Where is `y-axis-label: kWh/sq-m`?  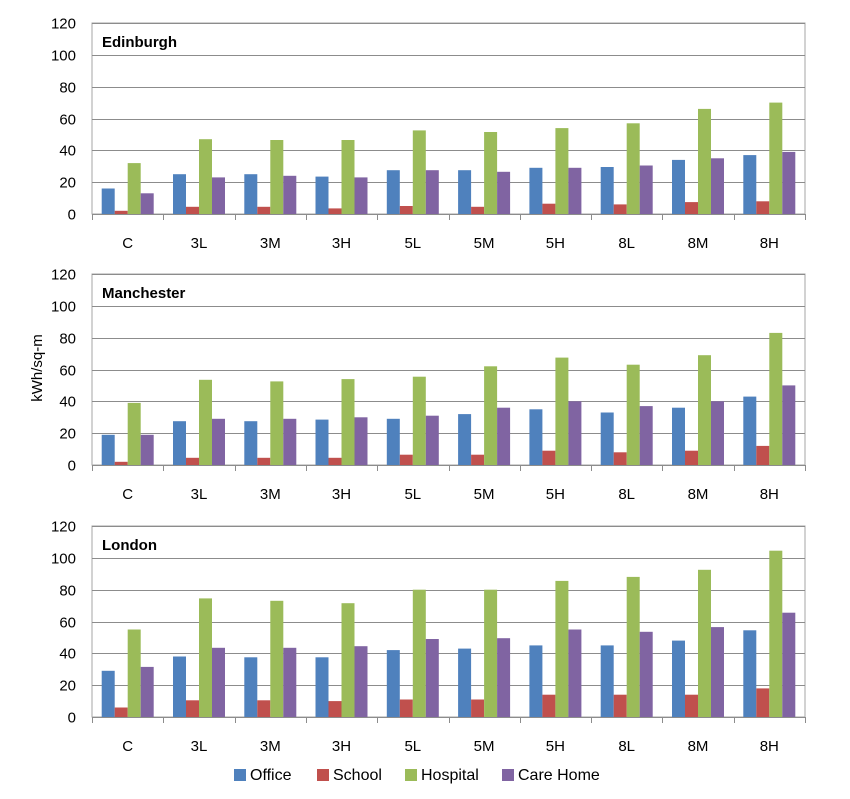 y-axis-label: kWh/sq-m is located at coordinates (37, 368).